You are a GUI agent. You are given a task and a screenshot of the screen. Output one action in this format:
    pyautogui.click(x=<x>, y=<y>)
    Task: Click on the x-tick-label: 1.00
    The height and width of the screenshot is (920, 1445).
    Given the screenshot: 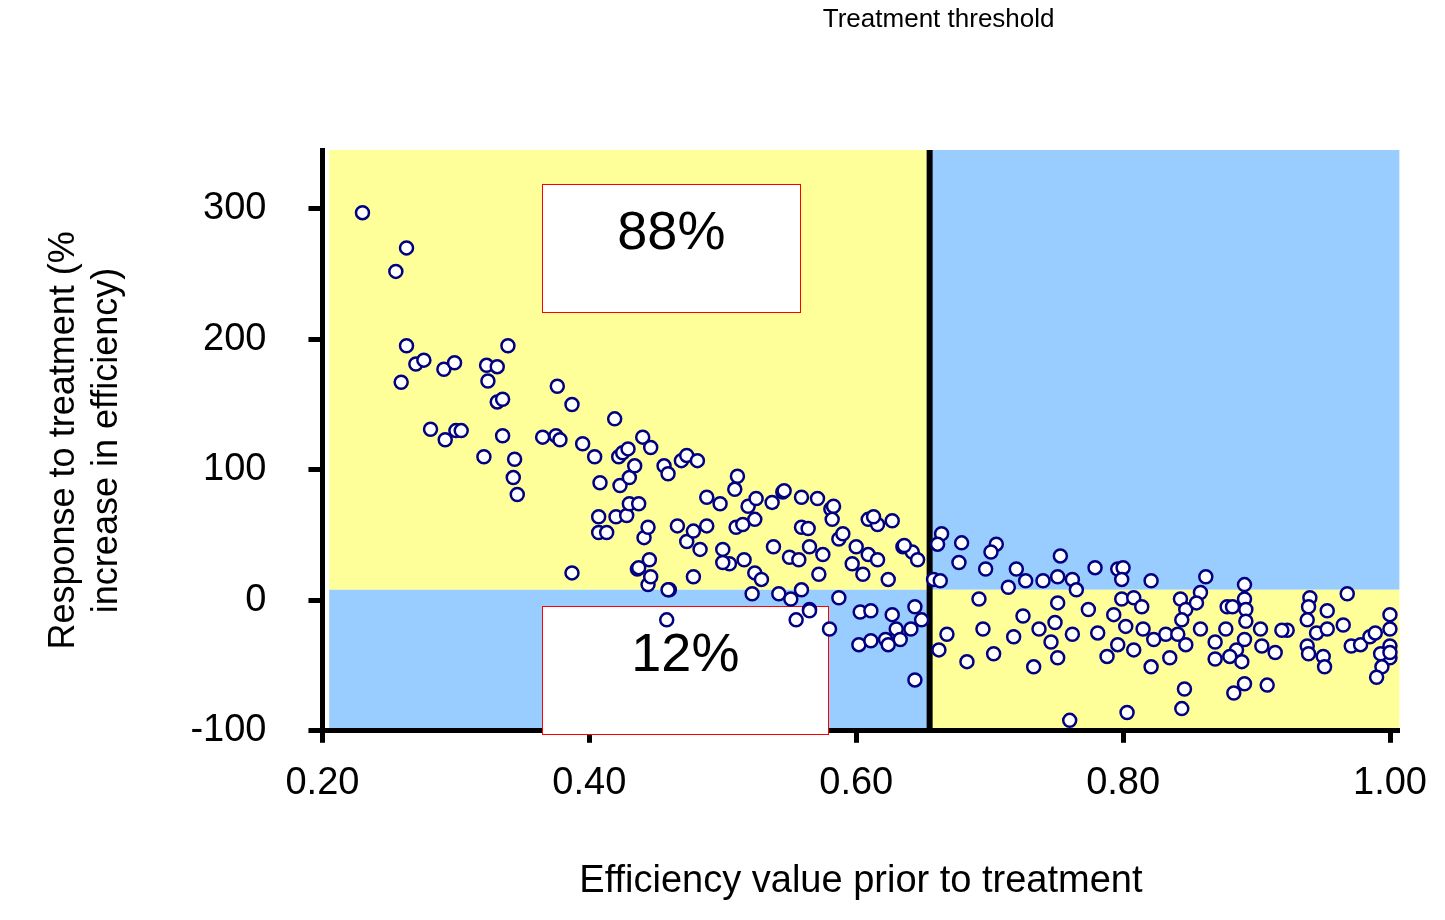 What is the action you would take?
    pyautogui.click(x=1390, y=781)
    